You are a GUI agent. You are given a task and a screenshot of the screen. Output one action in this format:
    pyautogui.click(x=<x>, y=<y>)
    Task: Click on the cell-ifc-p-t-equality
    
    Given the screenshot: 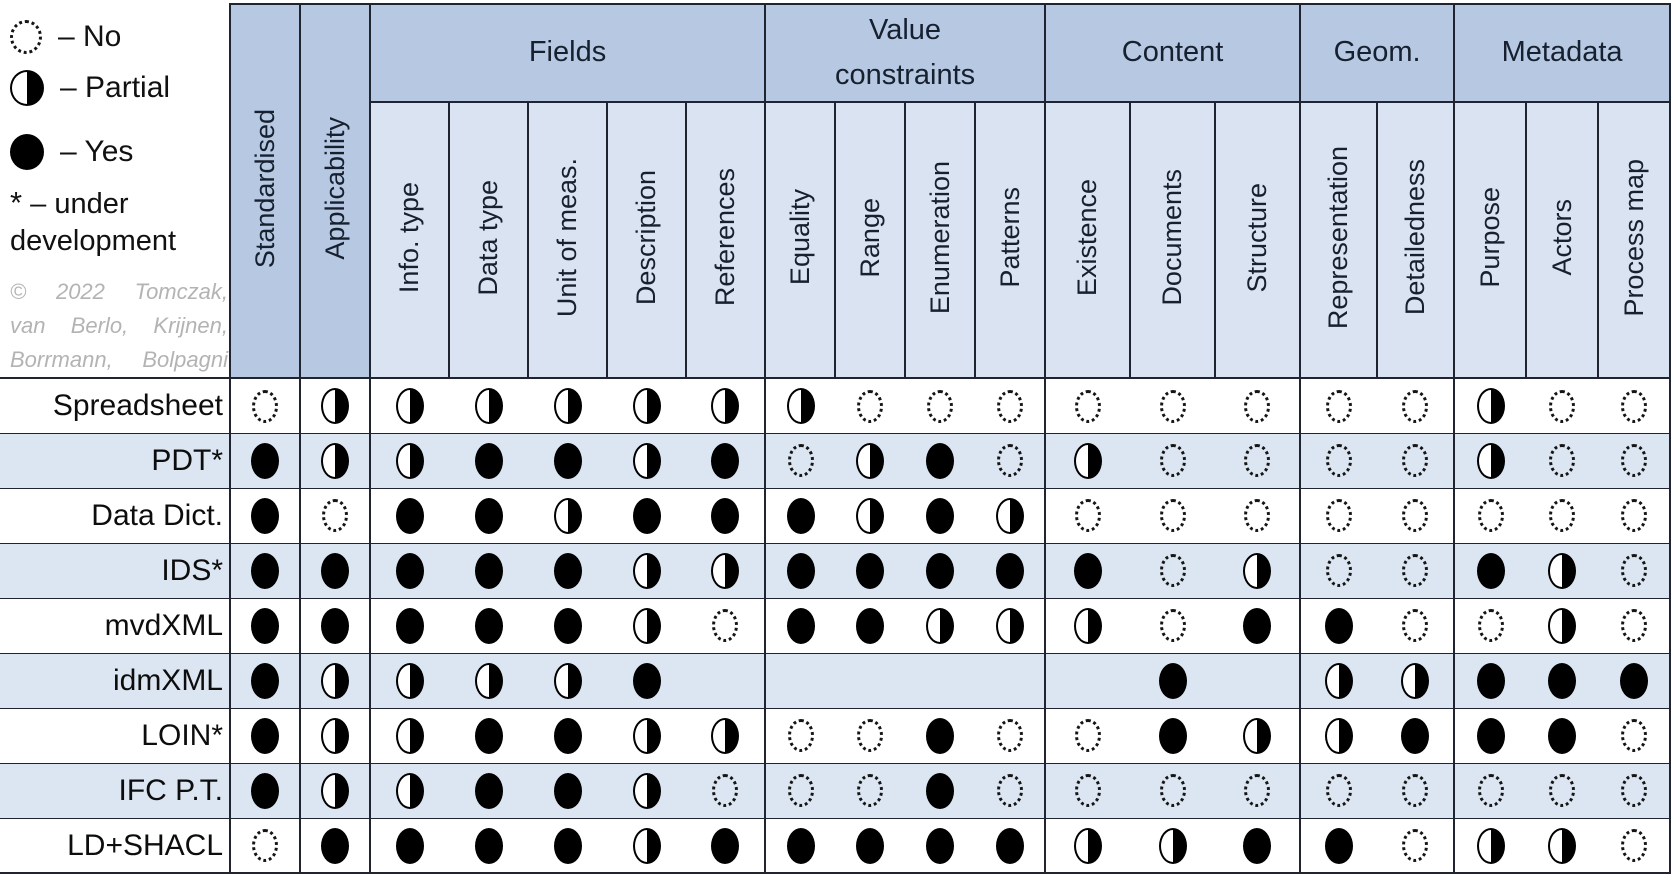 What is the action you would take?
    pyautogui.click(x=800, y=790)
    